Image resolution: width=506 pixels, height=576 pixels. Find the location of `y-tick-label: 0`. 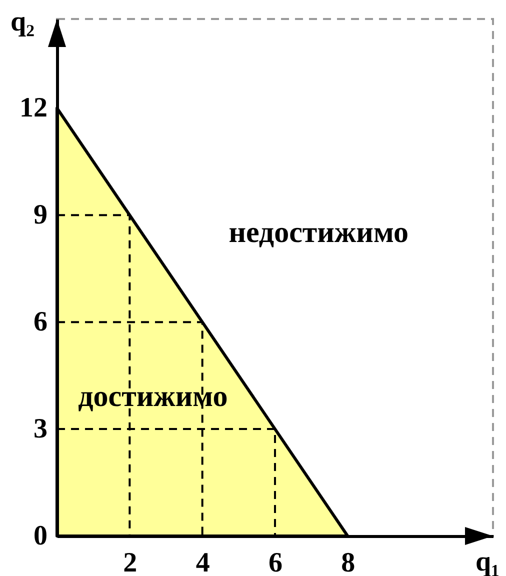

y-tick-label: 0 is located at coordinates (41, 536).